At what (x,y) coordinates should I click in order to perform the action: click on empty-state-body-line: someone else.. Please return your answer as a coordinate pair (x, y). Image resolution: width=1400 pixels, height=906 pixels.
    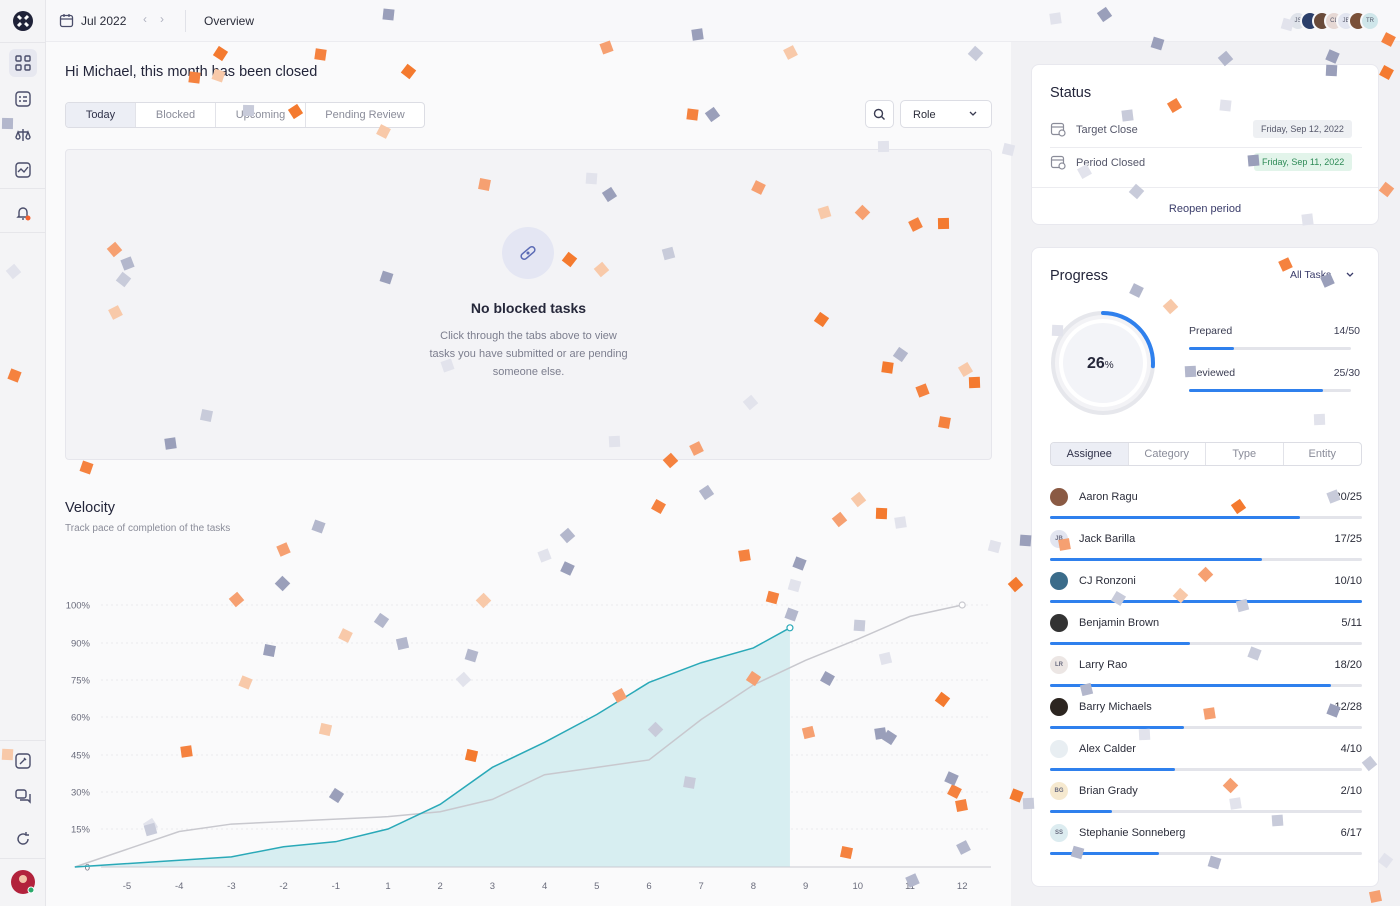
    Looking at the image, I should click on (528, 372).